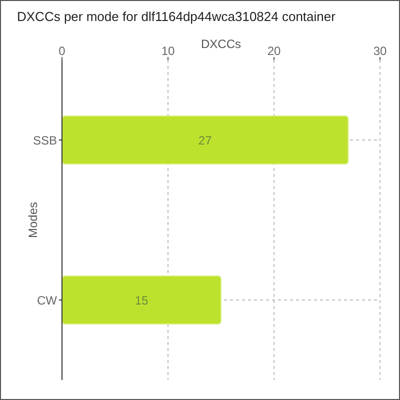  Describe the element at coordinates (176, 16) in the screenshot. I see `chart-title: DXCCs per mode for dlf1164dp44wca310824 container` at that location.